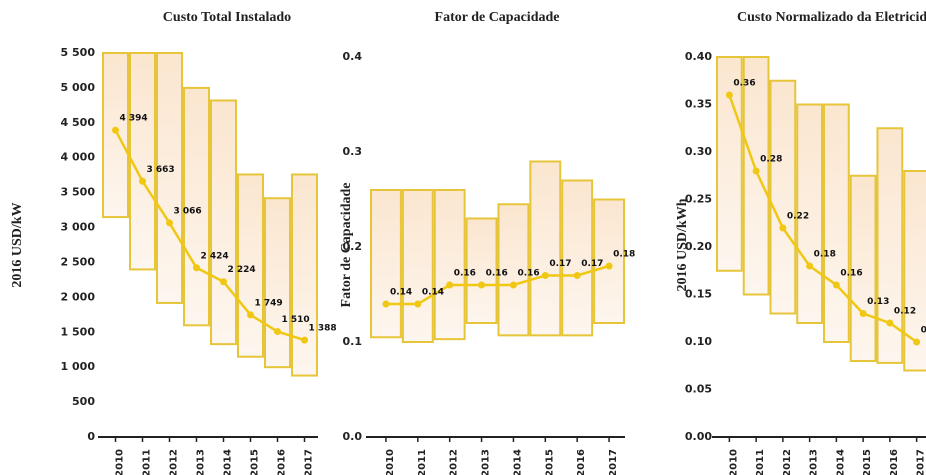  I want to click on data-label: 1 388, so click(323, 329).